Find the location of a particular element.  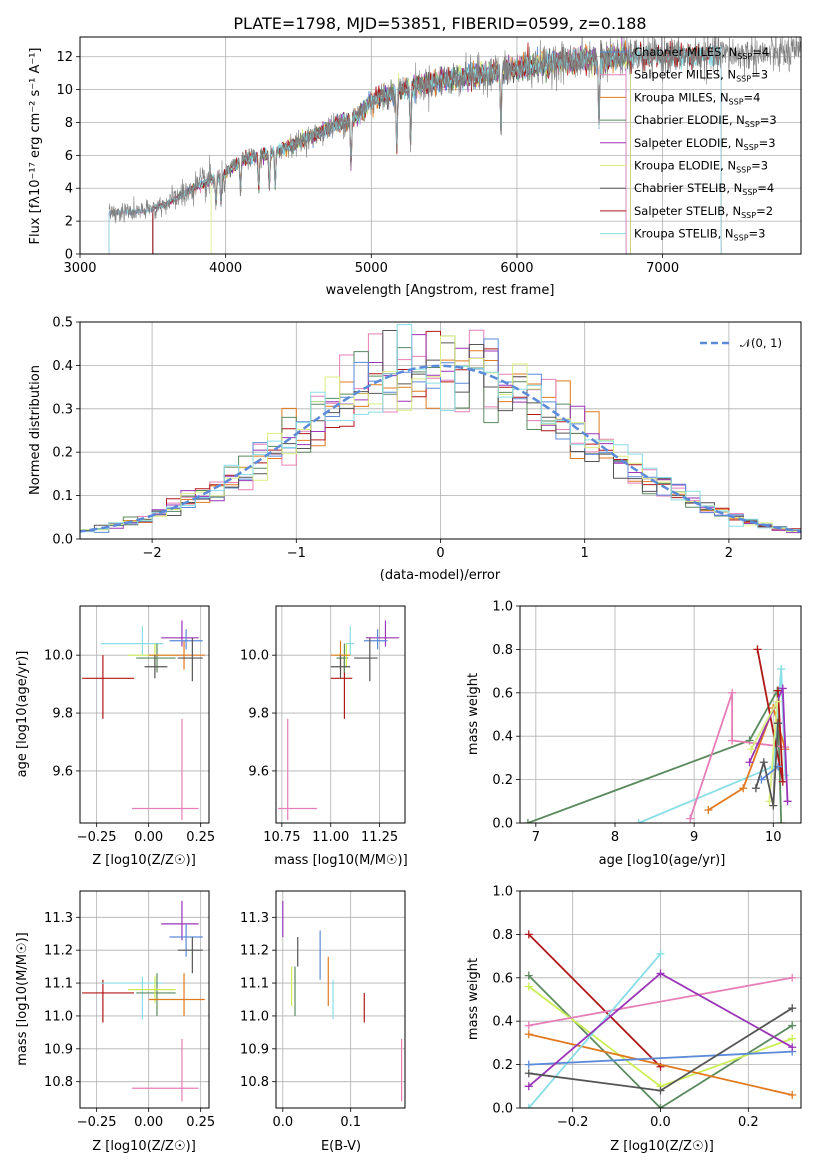

x-tick-label: 9 is located at coordinates (694, 837).